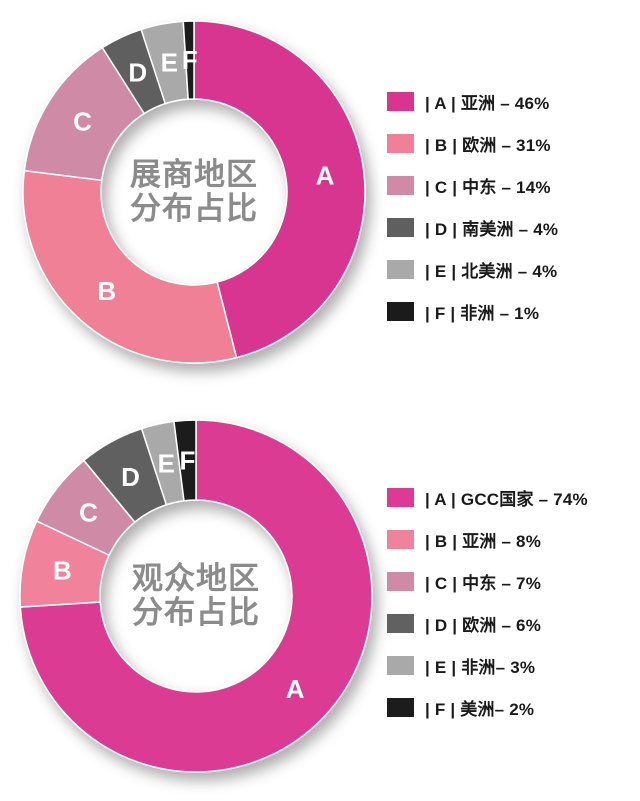 This screenshot has height=801, width=640. I want to click on legend-item-B: | B | 亚洲 – 8%, so click(487, 539).